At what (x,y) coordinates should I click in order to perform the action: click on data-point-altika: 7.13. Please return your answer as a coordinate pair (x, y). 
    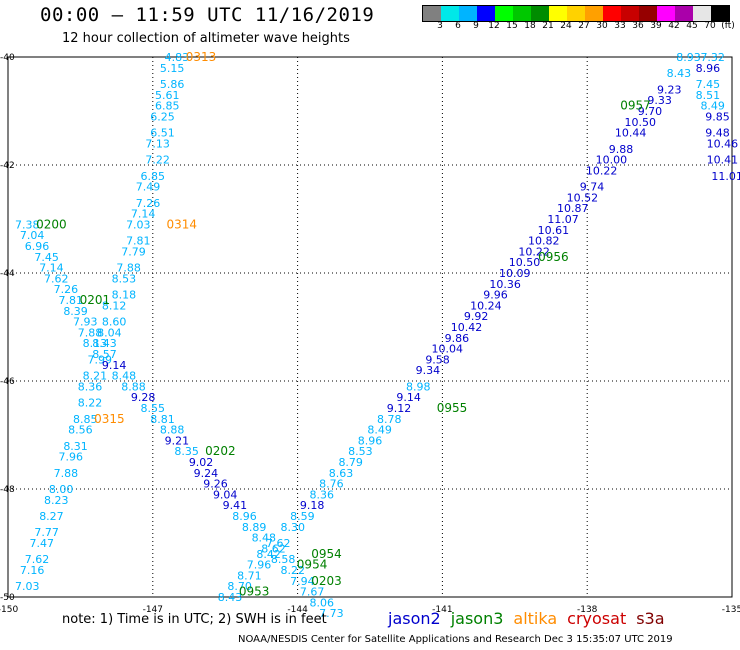
    Looking at the image, I should click on (157, 143).